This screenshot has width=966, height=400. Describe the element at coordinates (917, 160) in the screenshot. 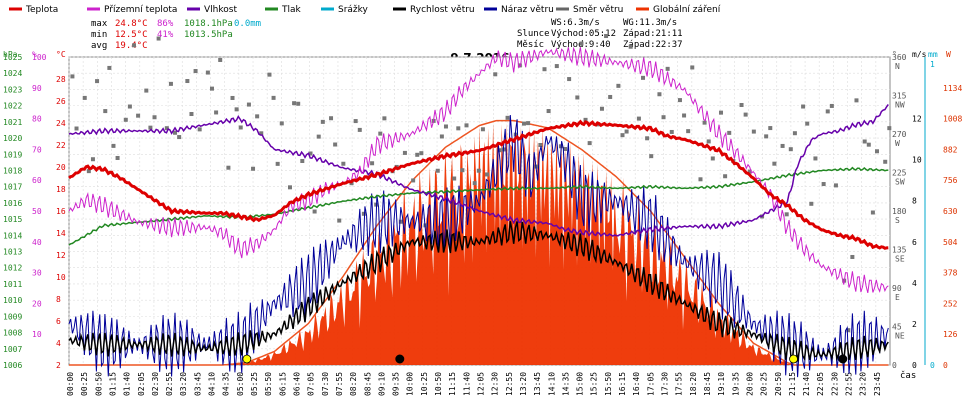

I see `right-axis-tick: 10` at that location.